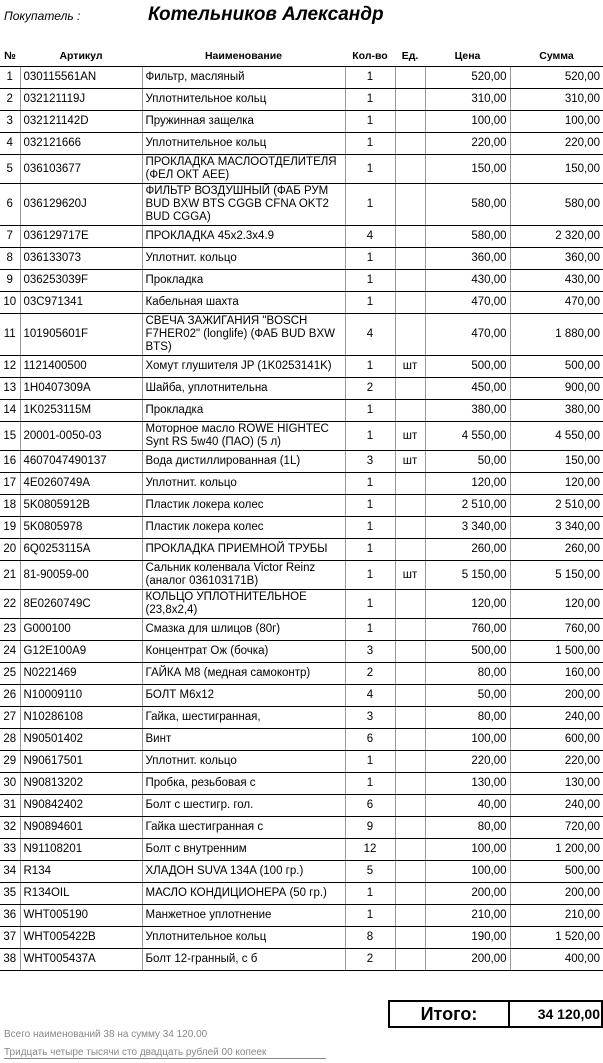  I want to click on cell-unit: шт, so click(409, 436).